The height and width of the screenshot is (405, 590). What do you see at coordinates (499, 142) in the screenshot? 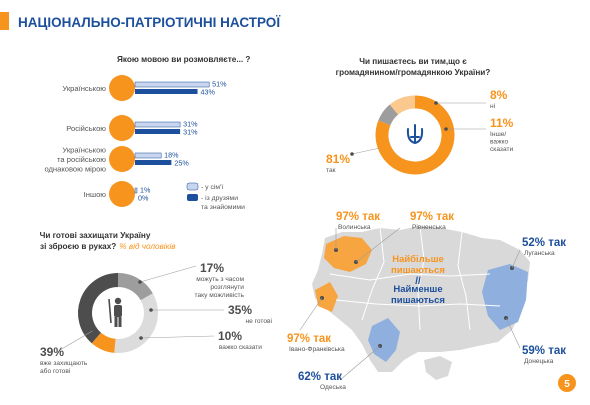
I see `pride-category-label-line: важко` at bounding box center [499, 142].